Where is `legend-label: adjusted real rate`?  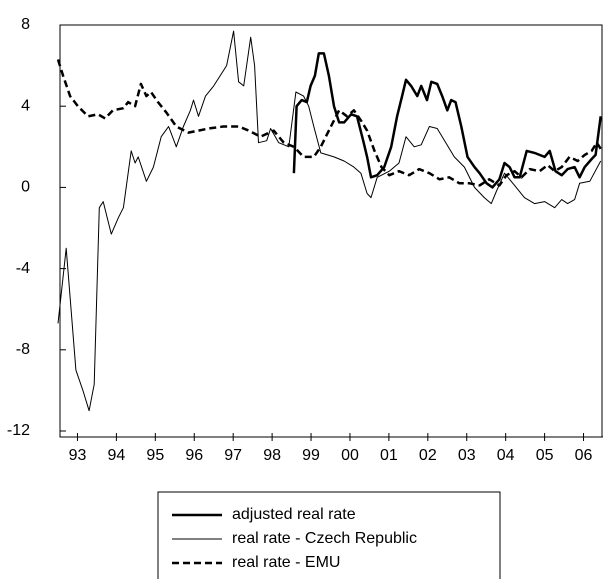
legend-label: adjusted real rate is located at coordinates (294, 514).